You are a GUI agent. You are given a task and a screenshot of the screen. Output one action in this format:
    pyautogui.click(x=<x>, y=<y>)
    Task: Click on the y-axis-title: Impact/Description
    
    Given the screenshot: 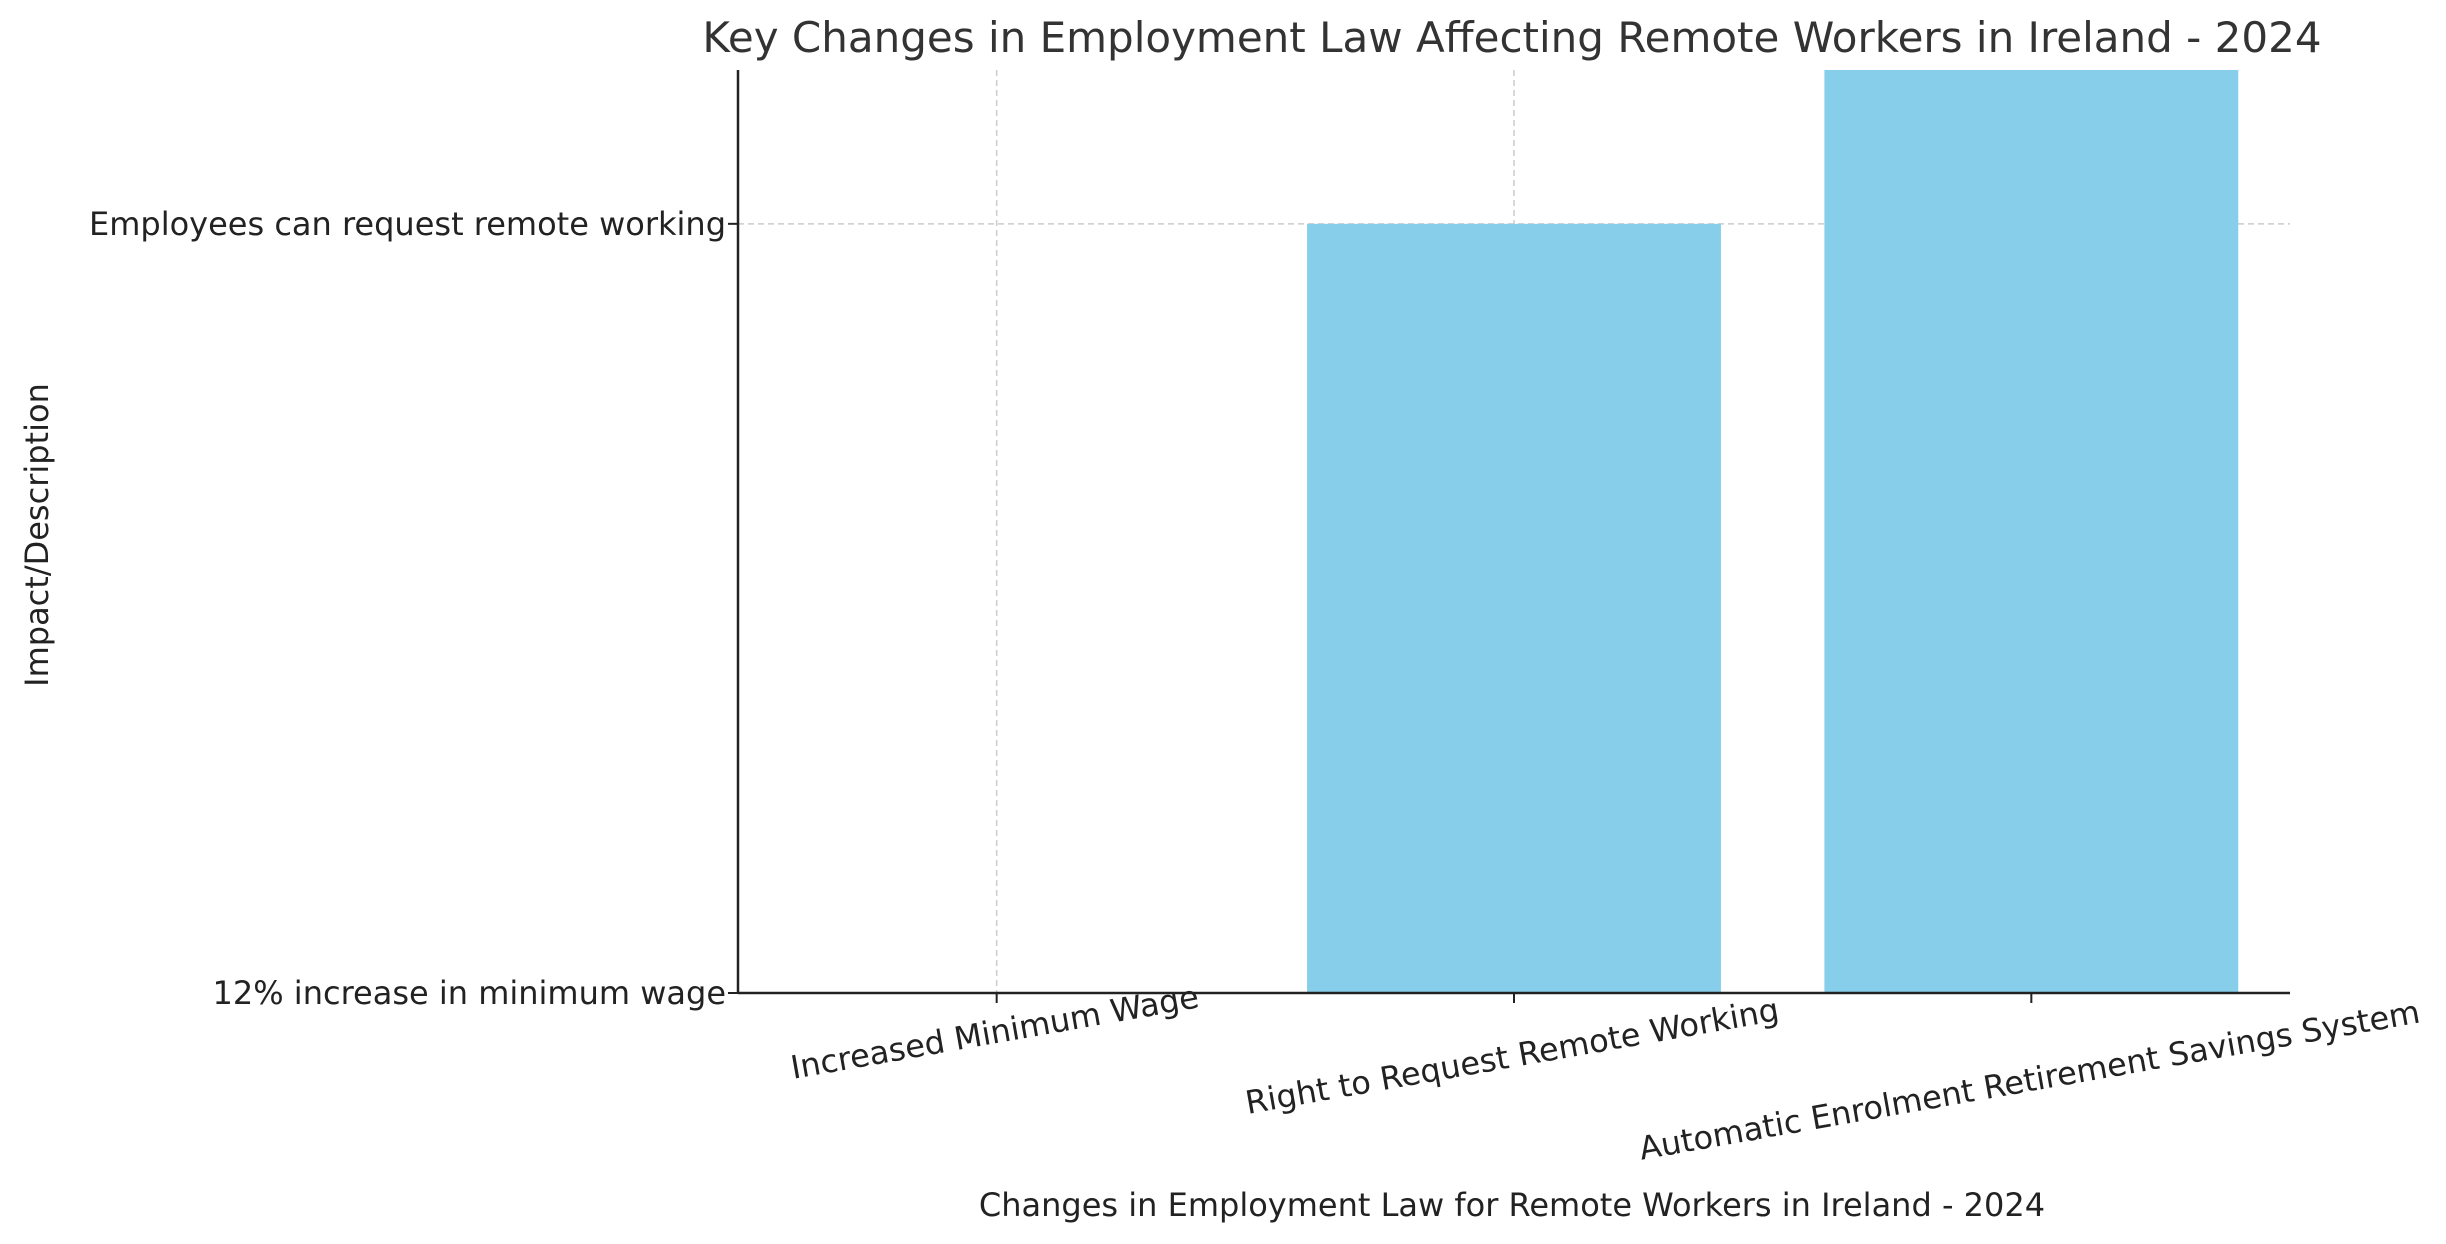 What is the action you would take?
    pyautogui.click(x=37, y=535)
    